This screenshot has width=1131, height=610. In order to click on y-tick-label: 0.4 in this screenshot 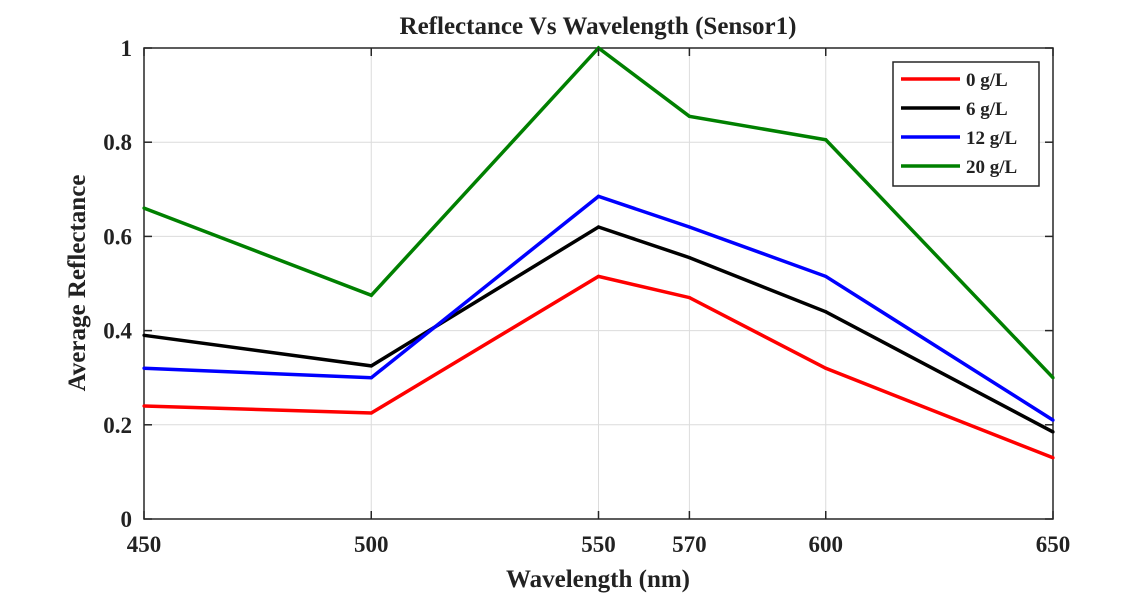, I will do `click(117, 331)`.